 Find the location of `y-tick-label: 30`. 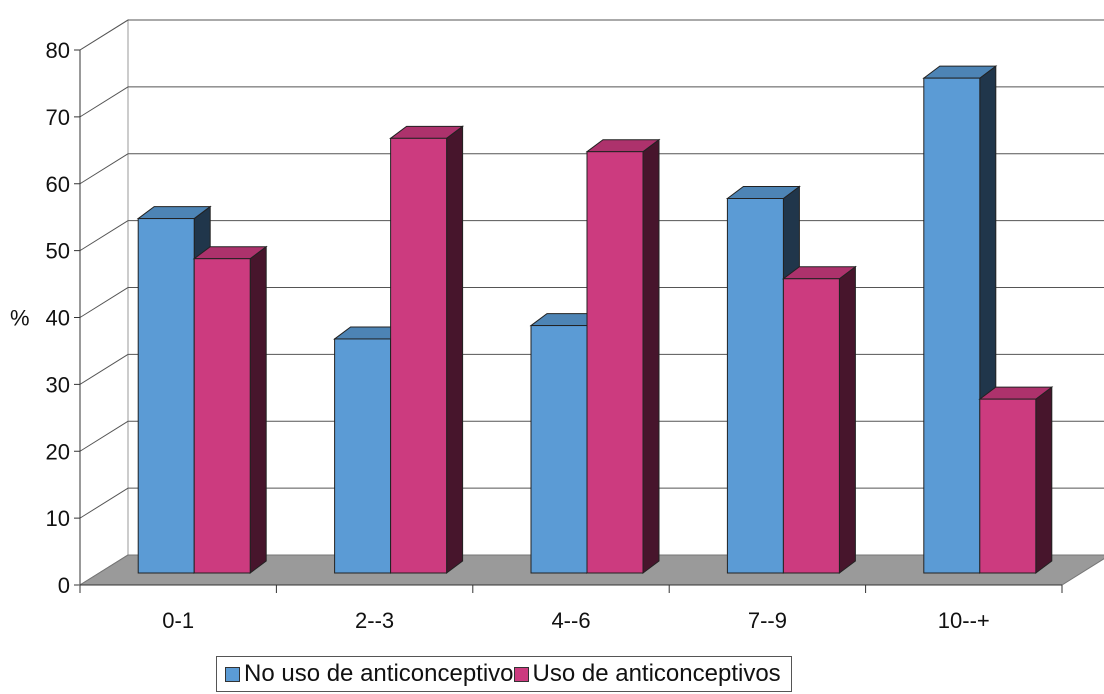

y-tick-label: 30 is located at coordinates (58, 384).